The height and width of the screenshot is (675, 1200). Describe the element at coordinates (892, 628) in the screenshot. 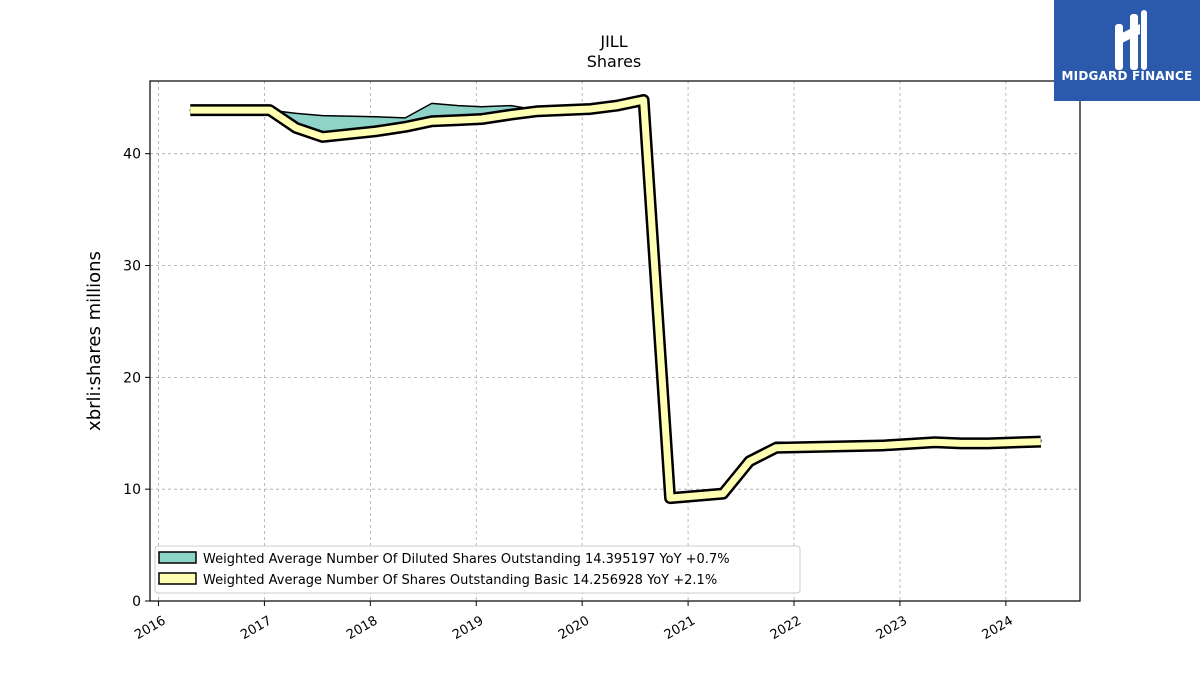

I see `x-tick-label: 2023` at that location.